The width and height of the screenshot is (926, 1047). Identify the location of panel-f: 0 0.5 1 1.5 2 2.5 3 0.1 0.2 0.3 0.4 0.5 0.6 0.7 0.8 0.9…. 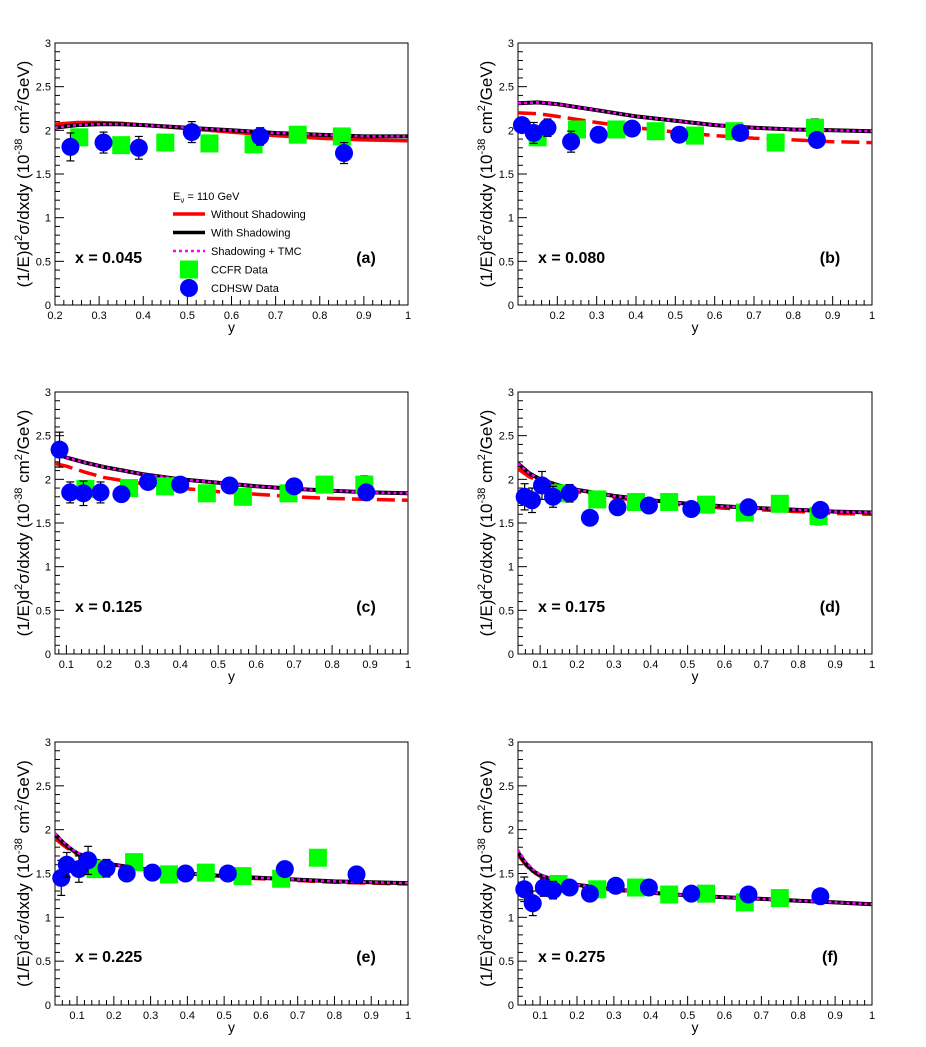
(675, 886).